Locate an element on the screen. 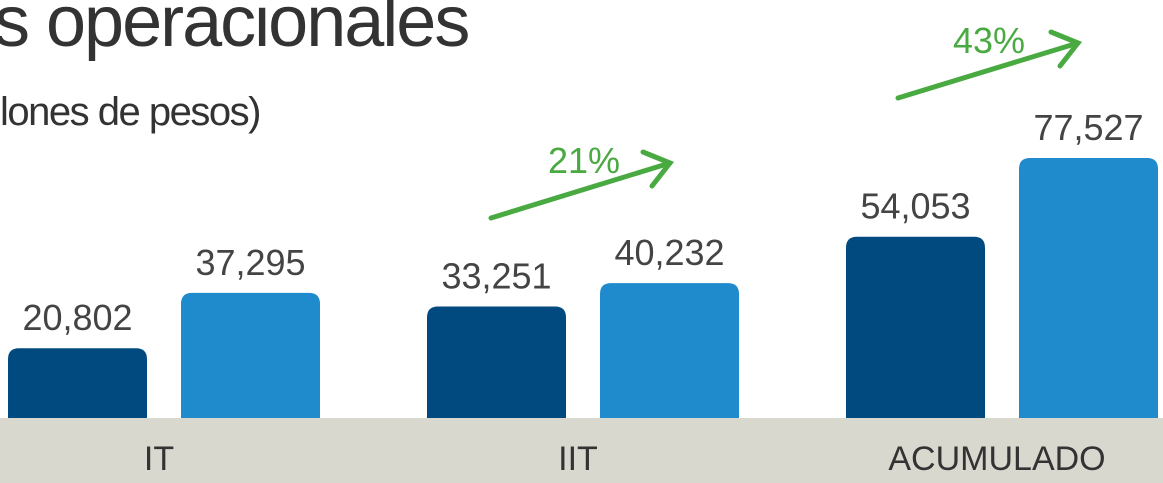 This screenshot has height=483, width=1163. chart-subtitle: lones de pesos) is located at coordinates (130, 112).